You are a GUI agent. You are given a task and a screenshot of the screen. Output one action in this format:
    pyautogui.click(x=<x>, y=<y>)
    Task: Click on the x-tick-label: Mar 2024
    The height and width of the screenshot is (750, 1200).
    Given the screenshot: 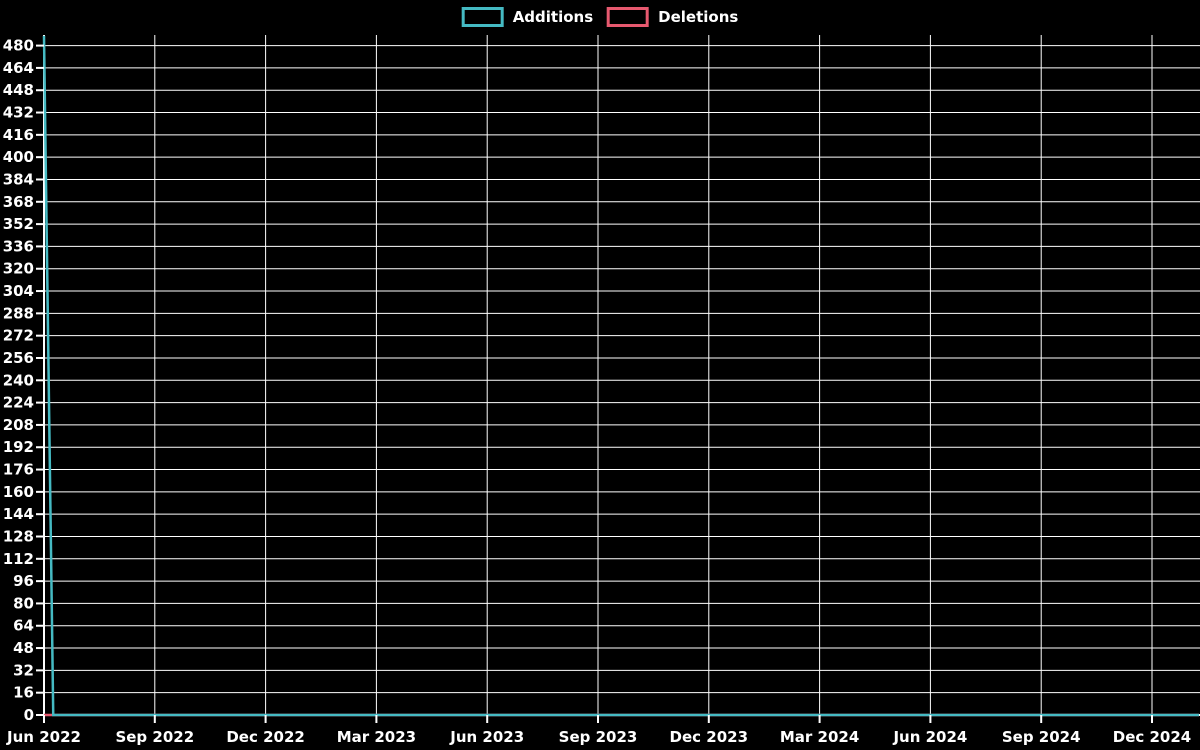 What is the action you would take?
    pyautogui.click(x=819, y=737)
    